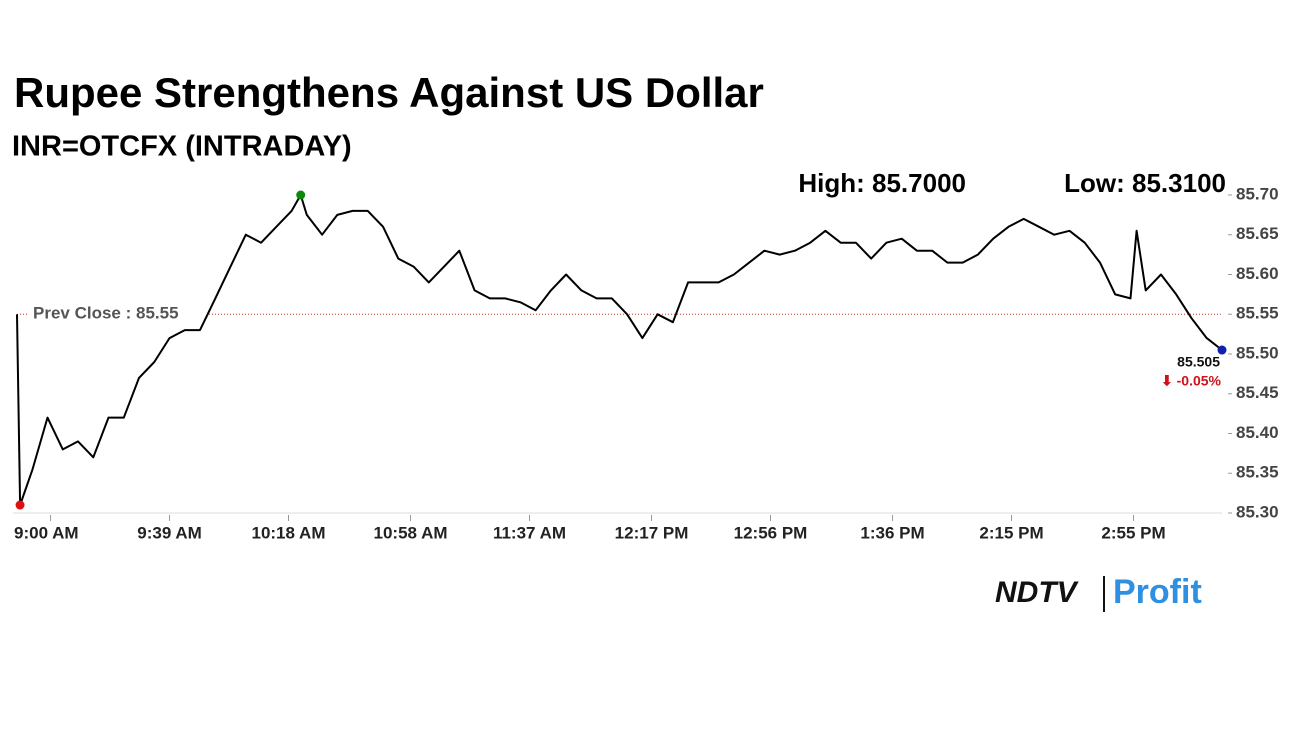 This screenshot has width=1296, height=729. What do you see at coordinates (1257, 511) in the screenshot?
I see `y-tick-label: 85.30` at bounding box center [1257, 511].